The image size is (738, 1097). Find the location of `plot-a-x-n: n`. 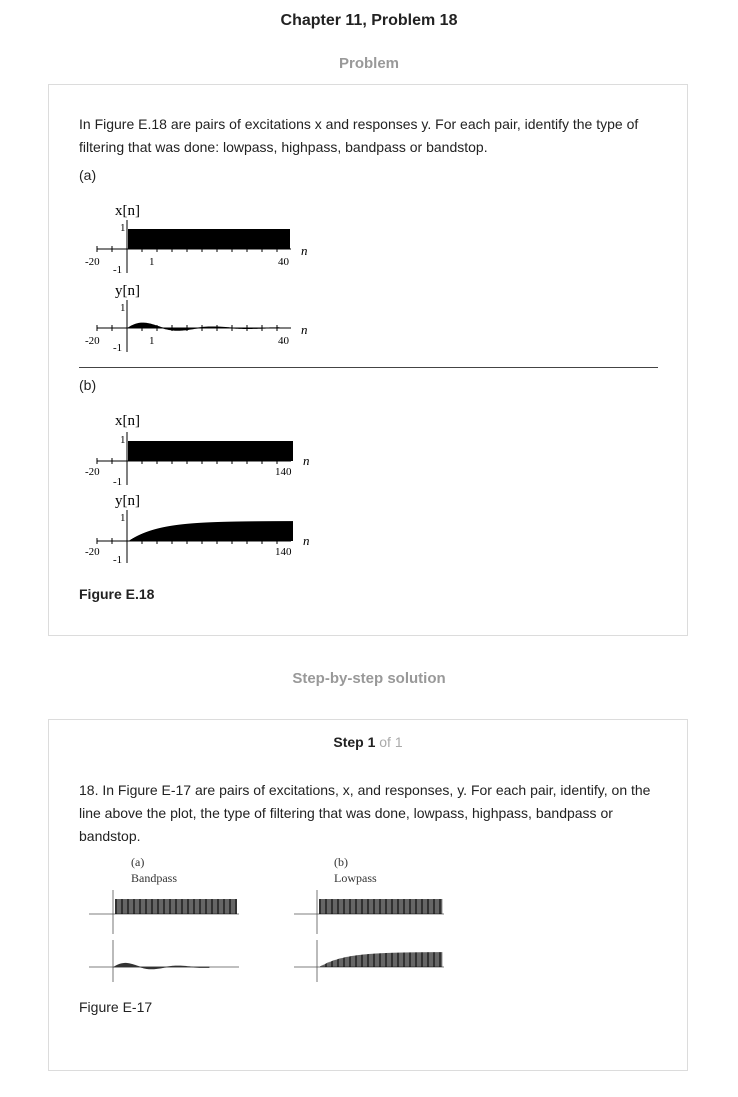

plot-a-x-n: n is located at coordinates (304, 250).